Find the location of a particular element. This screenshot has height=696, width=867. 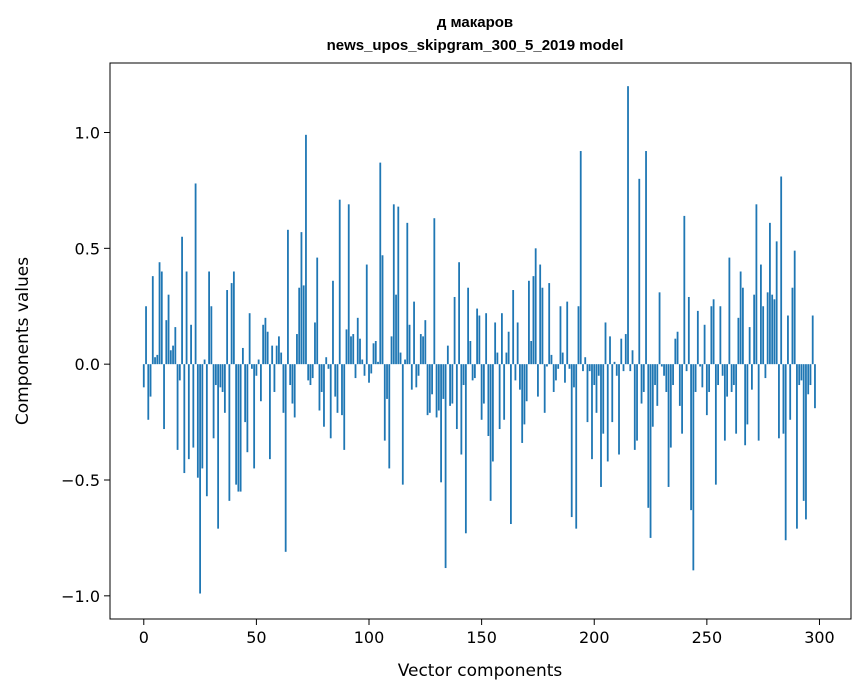

x-tick-label: 50 is located at coordinates (256, 637).